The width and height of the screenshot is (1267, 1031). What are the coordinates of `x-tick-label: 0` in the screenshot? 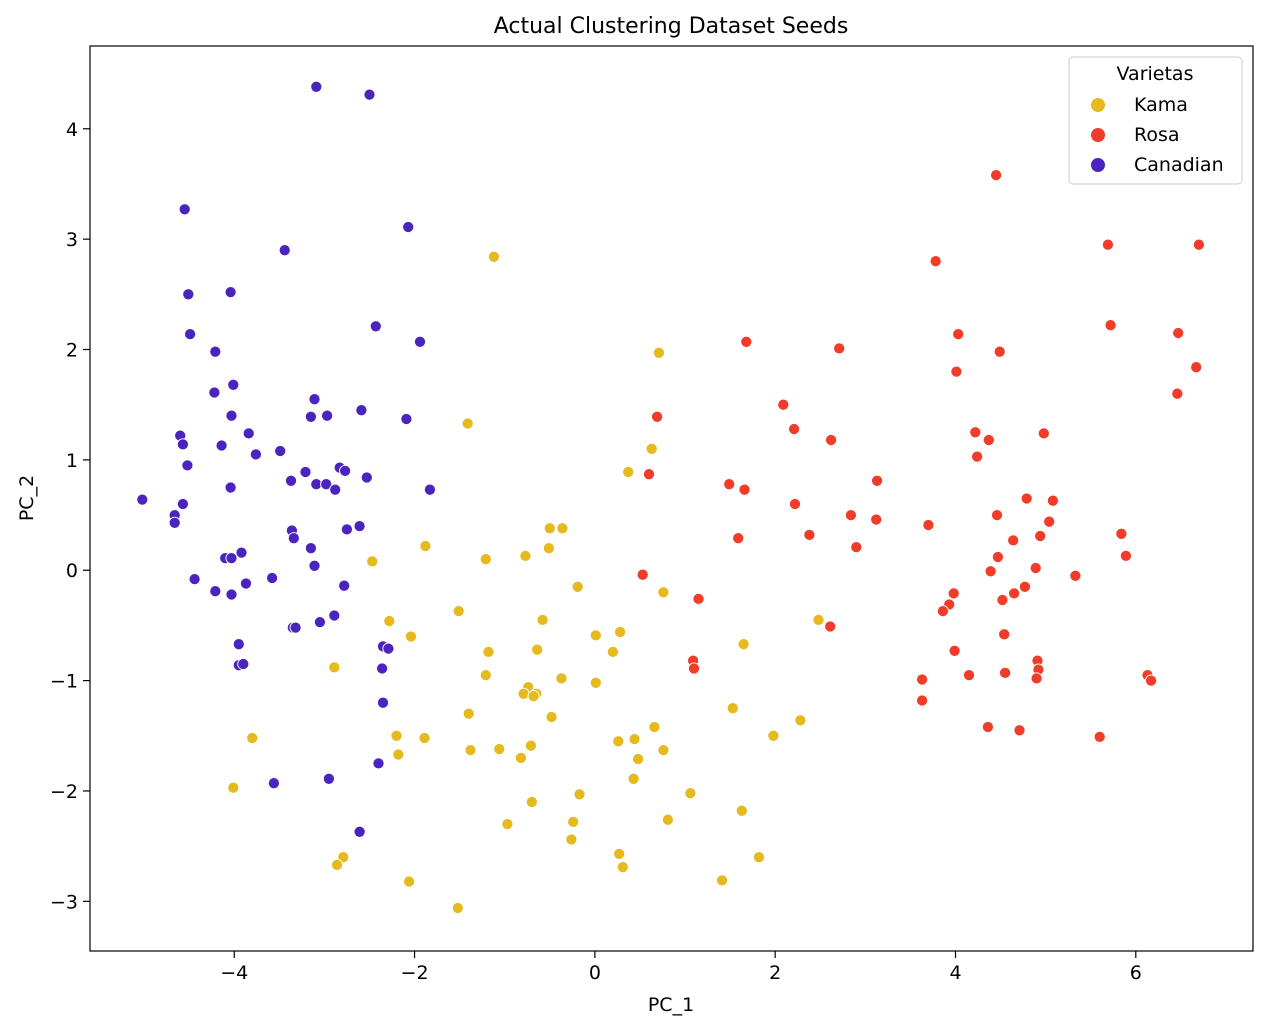 It's located at (595, 973).